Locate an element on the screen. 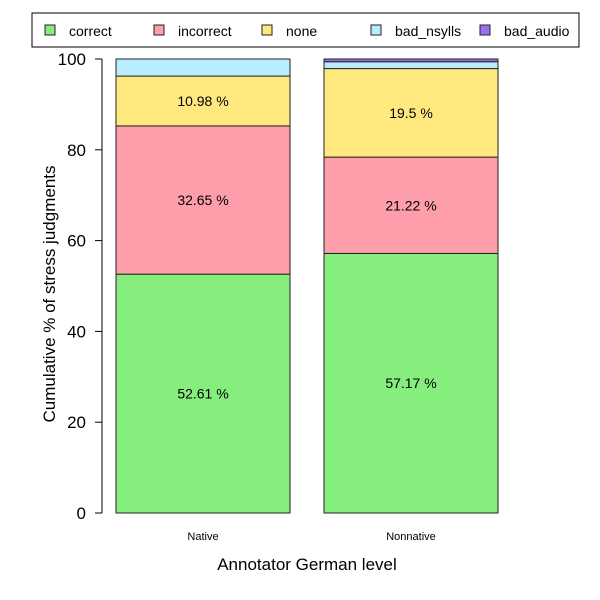 This screenshot has width=600, height=600. legend-swatch-none is located at coordinates (267, 30).